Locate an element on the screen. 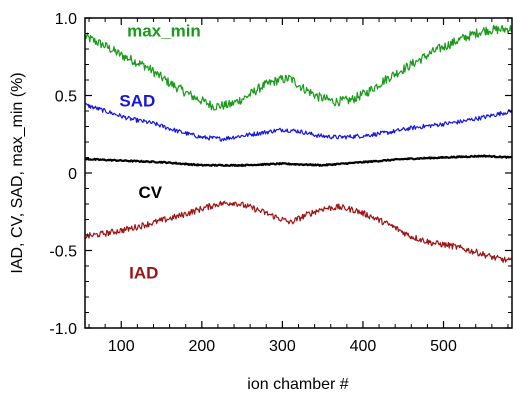  series-label-SAD: SAD is located at coordinates (137, 100).